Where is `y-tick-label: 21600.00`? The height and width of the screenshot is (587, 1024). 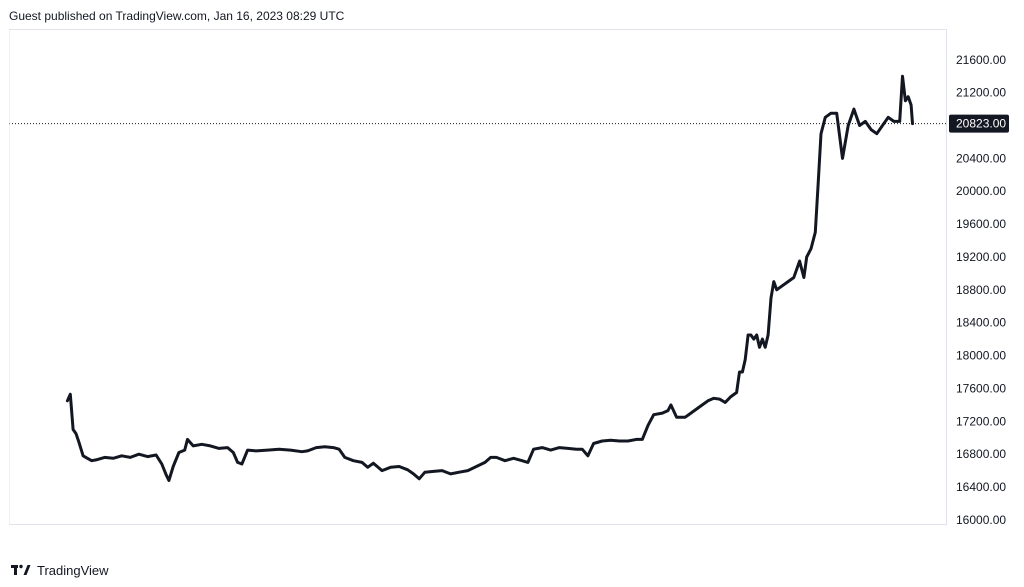
y-tick-label: 21600.00 is located at coordinates (981, 60).